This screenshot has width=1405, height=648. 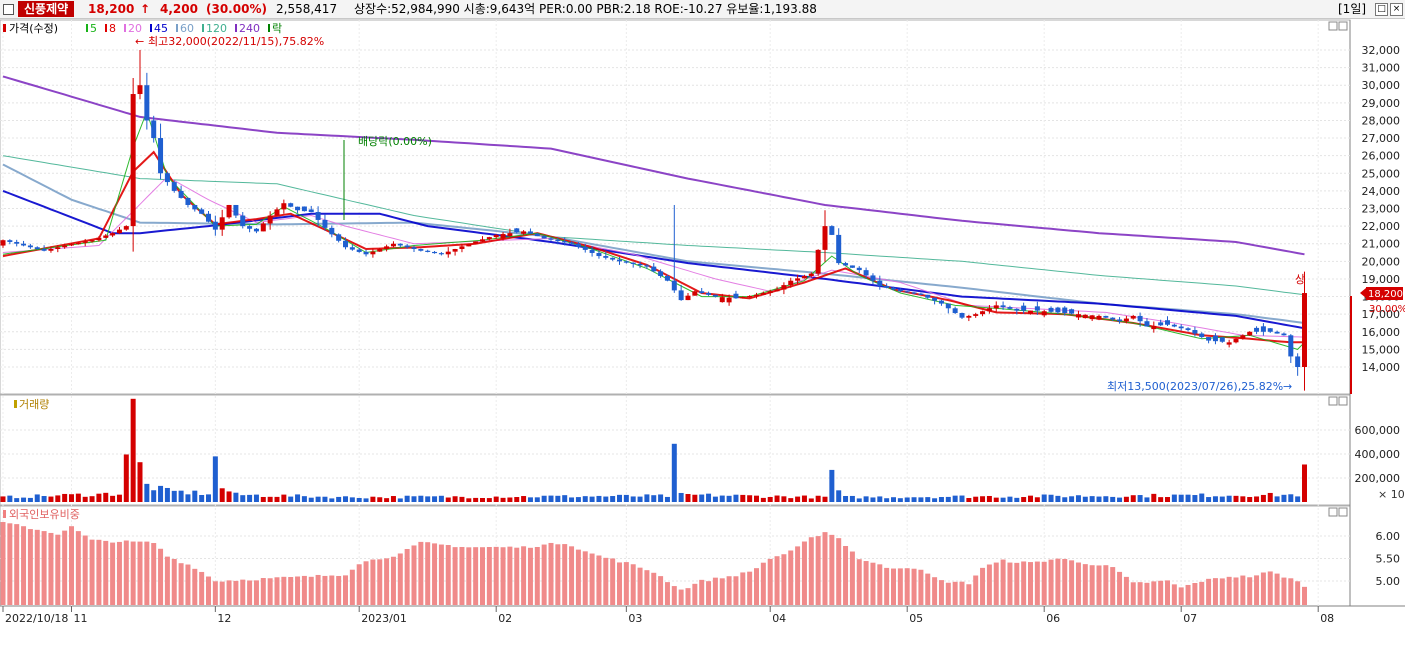 What do you see at coordinates (1388, 559) in the screenshot?
I see `foreign-tick-label: 5.50` at bounding box center [1388, 559].